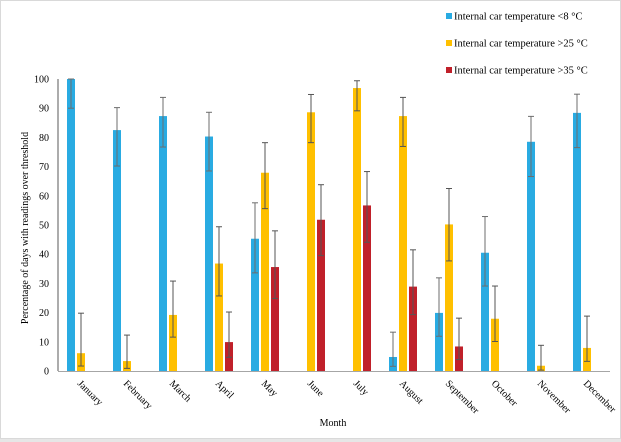  I want to click on x-tick-label: July, so click(361, 388).